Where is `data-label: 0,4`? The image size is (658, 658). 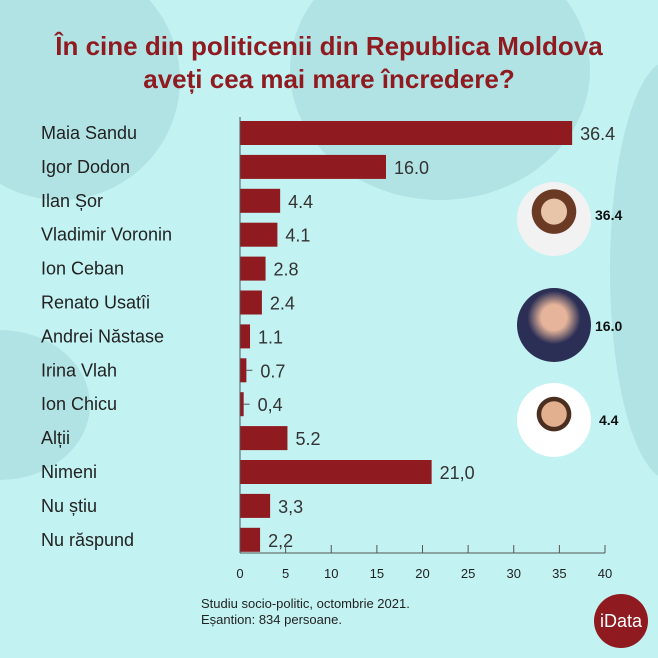
data-label: 0,4 is located at coordinates (270, 405).